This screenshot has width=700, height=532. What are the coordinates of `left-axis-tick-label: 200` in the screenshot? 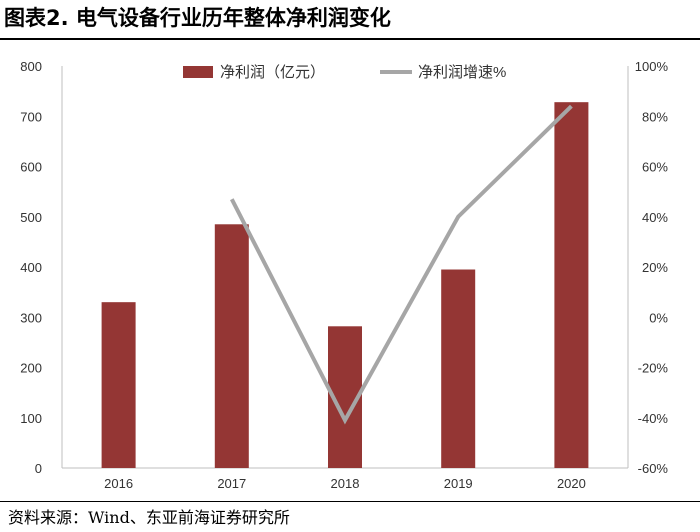 It's located at (31, 368).